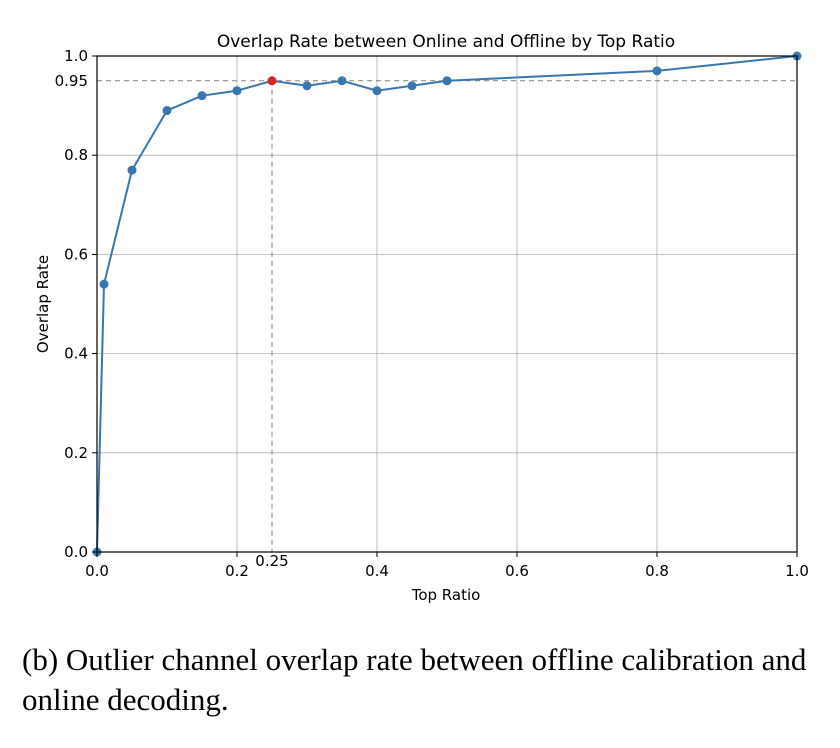  I want to click on y-tick-label: 0.0, so click(76, 552).